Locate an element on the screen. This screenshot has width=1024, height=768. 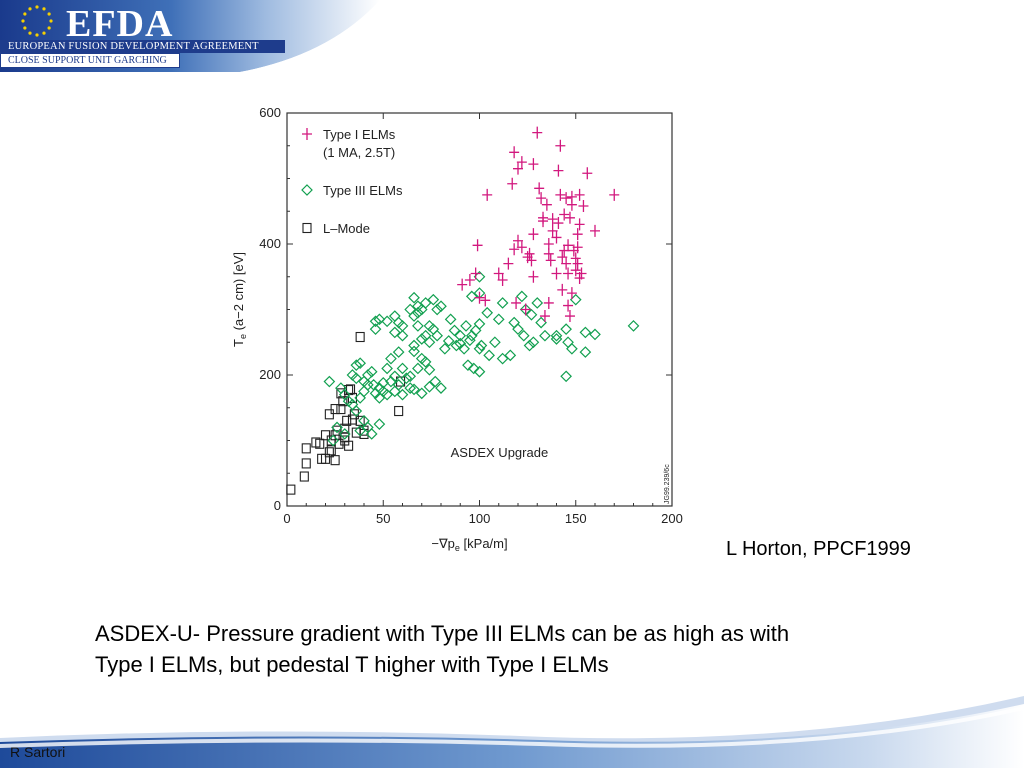
legend-label: Type I ELMs is located at coordinates (359, 134).